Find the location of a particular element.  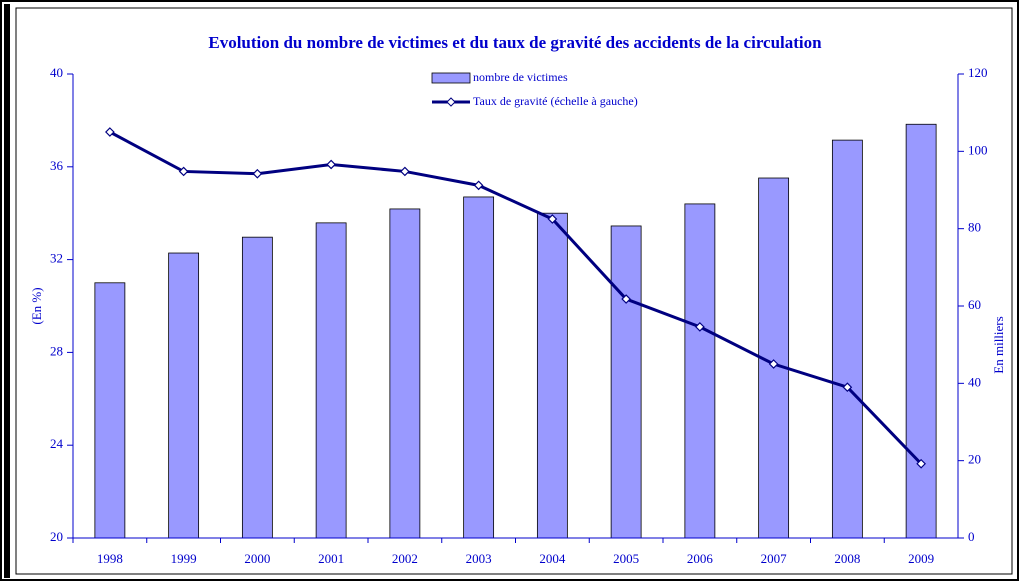

y2-tick-label: 100 is located at coordinates (978, 149).